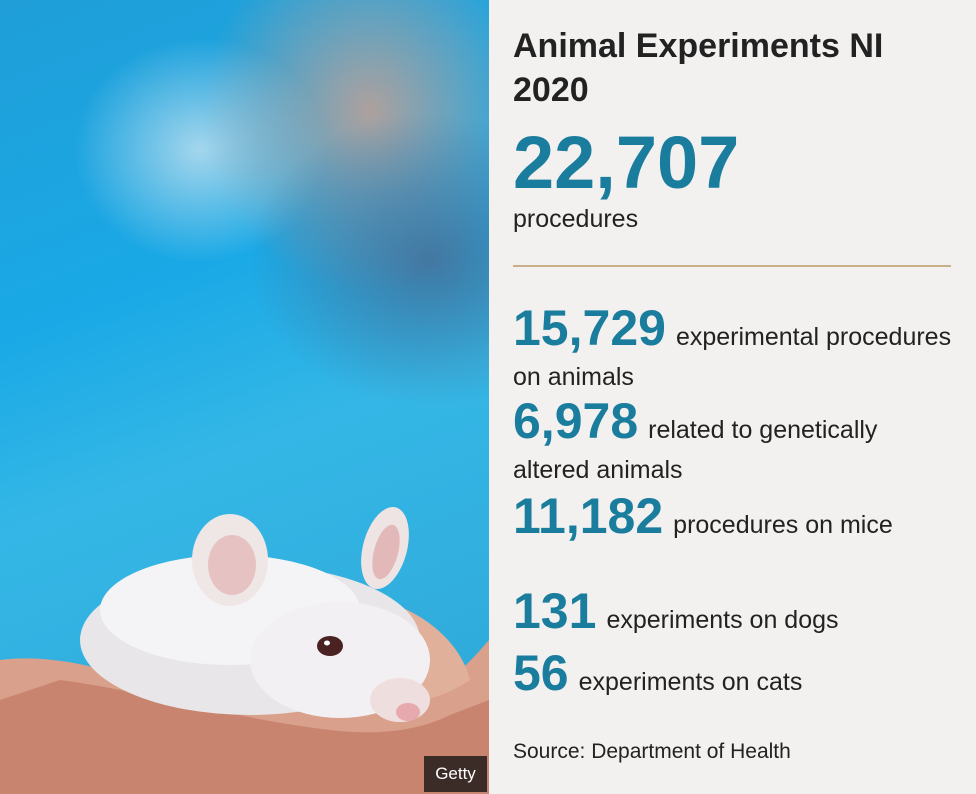 The height and width of the screenshot is (794, 976). Describe the element at coordinates (576, 421) in the screenshot. I see `stat-value: 6,978` at that location.